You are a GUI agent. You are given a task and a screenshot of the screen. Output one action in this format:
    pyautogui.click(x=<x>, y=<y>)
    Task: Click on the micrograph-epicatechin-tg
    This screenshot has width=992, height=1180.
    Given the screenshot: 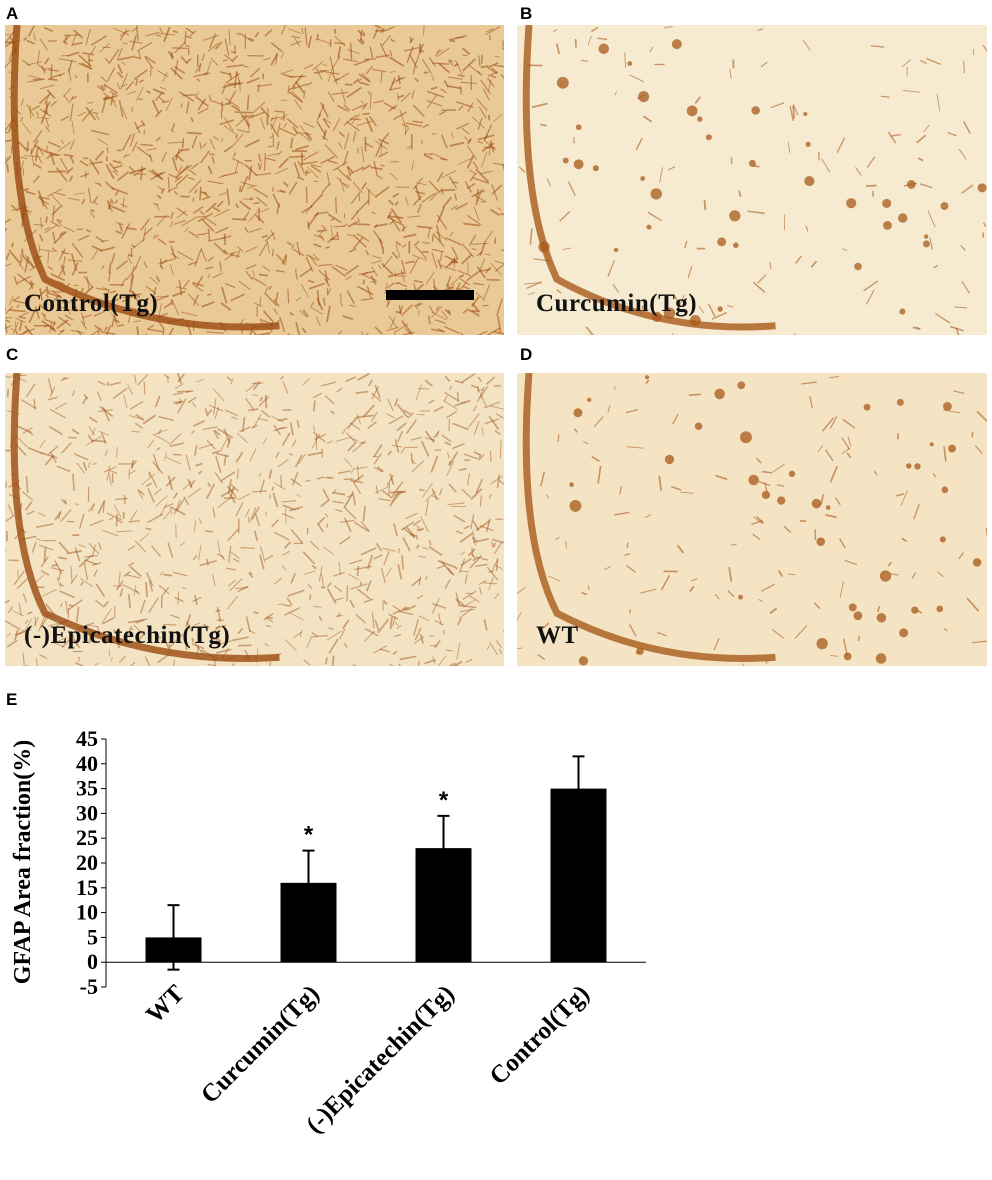 What is the action you would take?
    pyautogui.click(x=254, y=519)
    